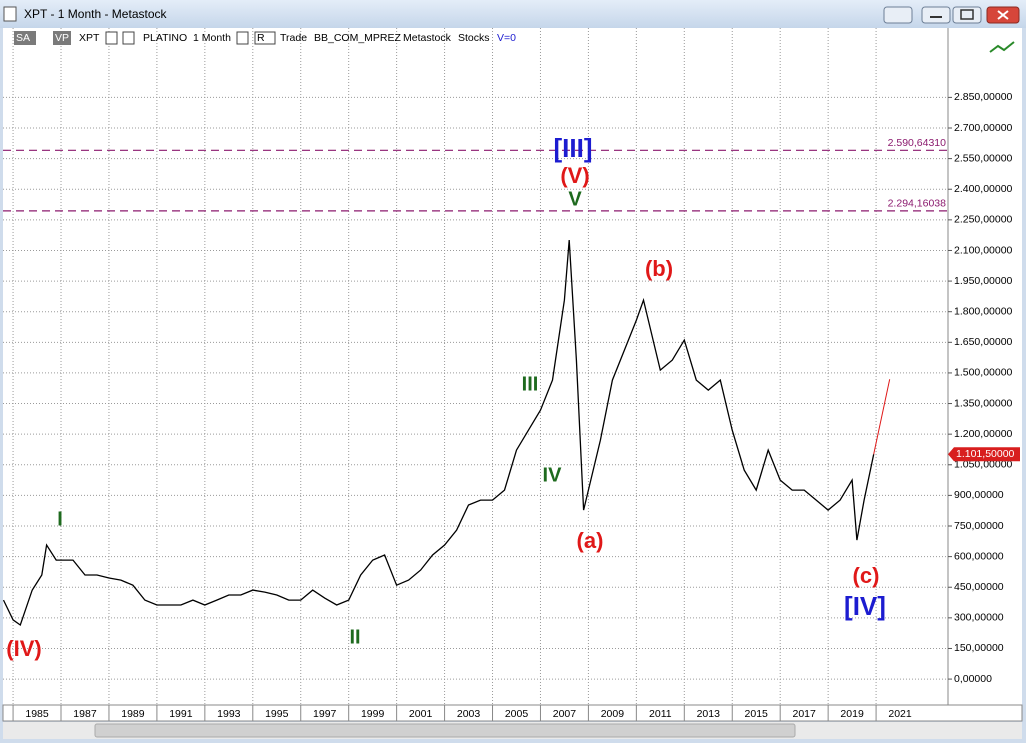  Describe the element at coordinates (10, 14) in the screenshot. I see `window-icon` at that location.